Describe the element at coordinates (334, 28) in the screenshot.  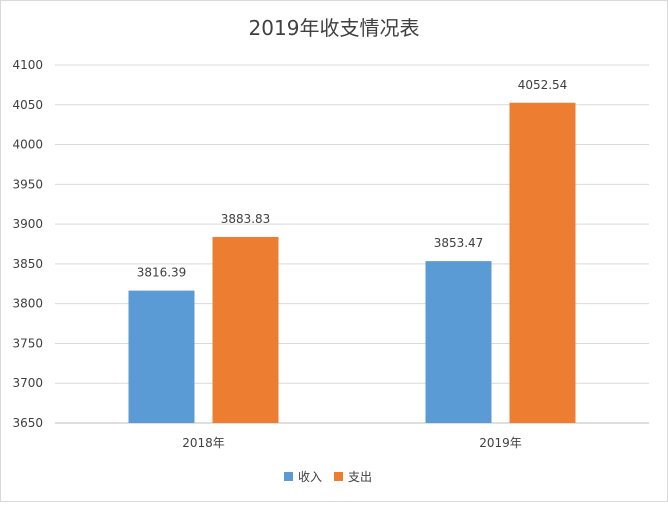
I see `chart-title: 2019年收支情况表` at that location.